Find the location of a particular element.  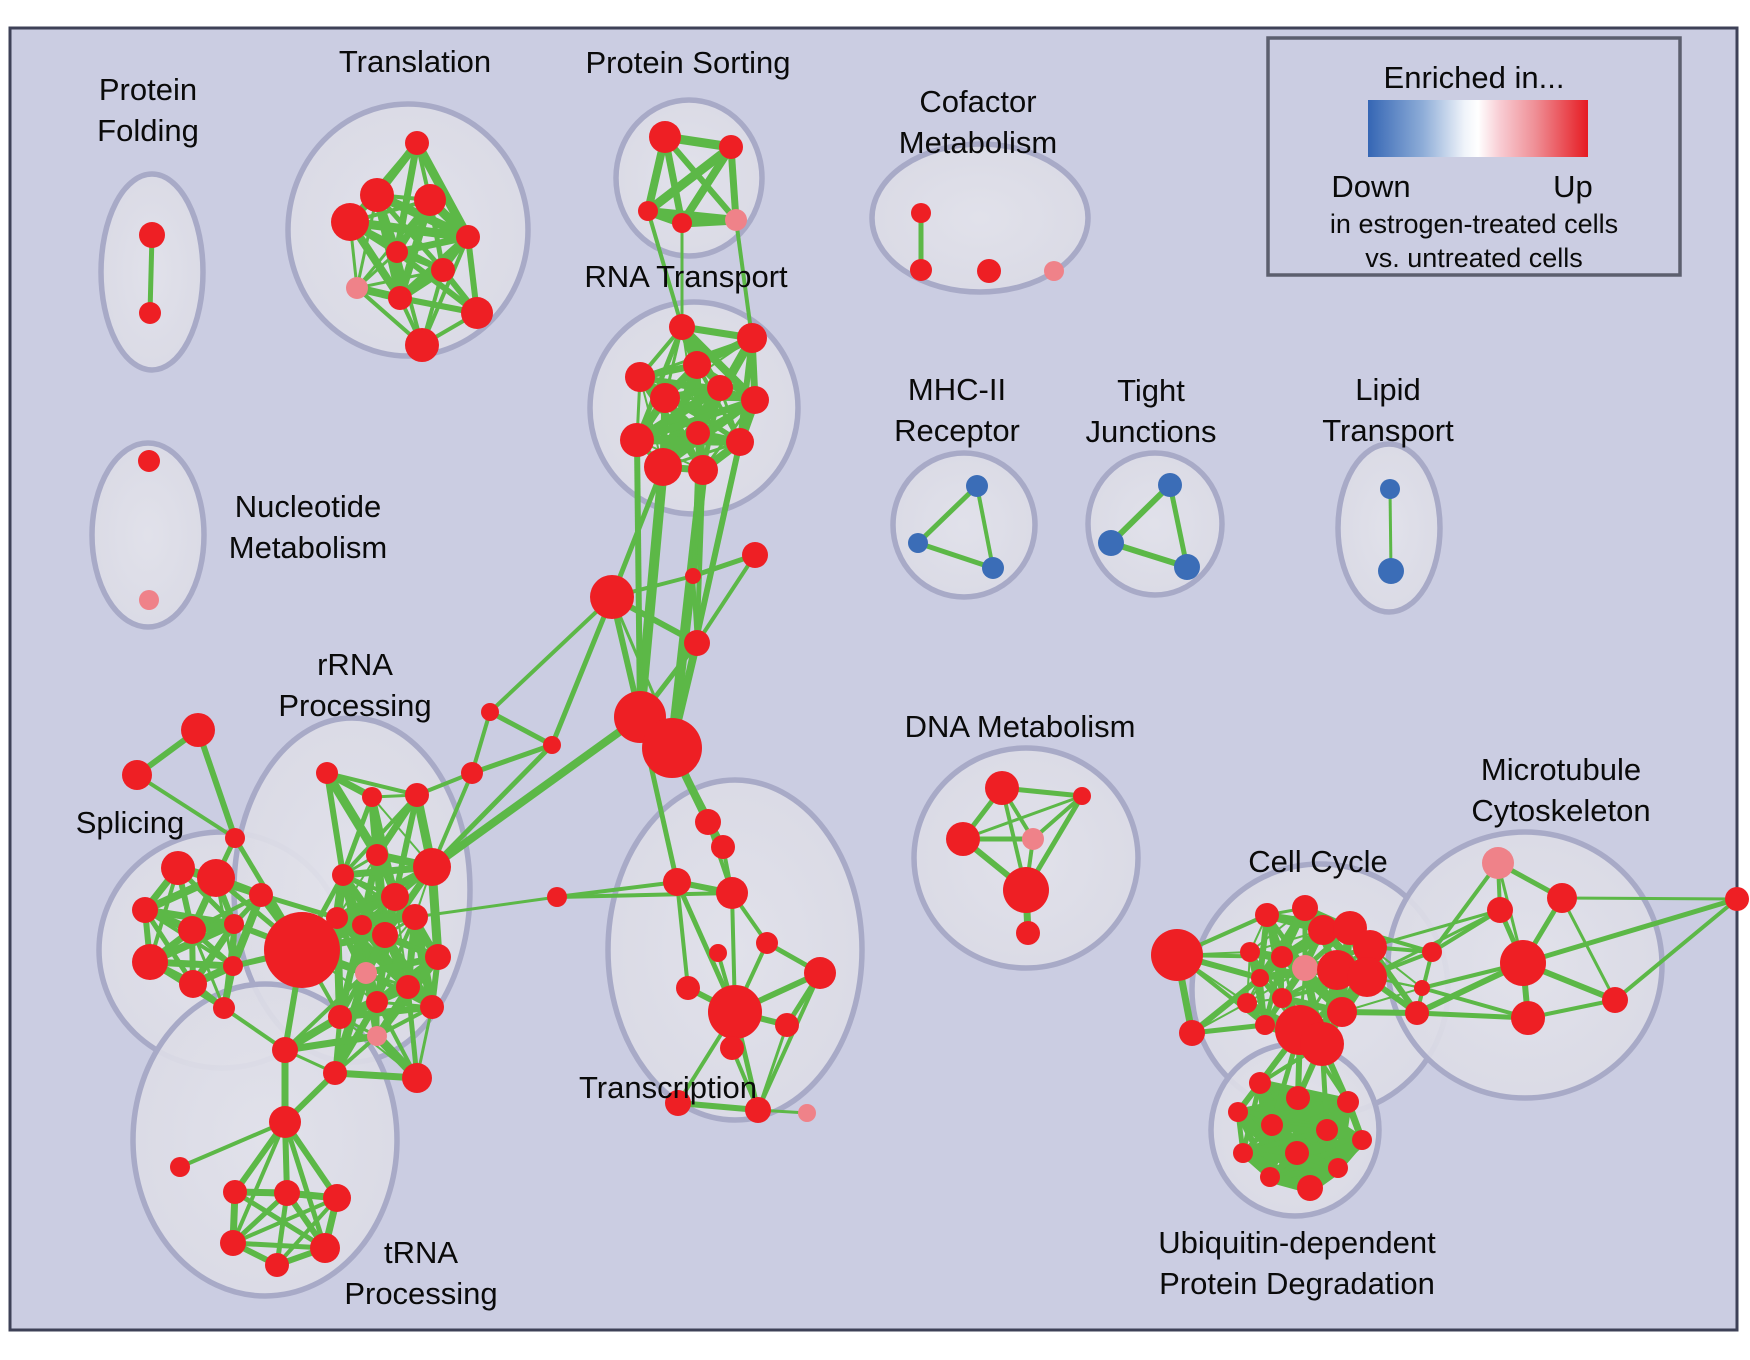

cluster-label-lipid-transport: Lipid Transport is located at coordinates (1388, 410).